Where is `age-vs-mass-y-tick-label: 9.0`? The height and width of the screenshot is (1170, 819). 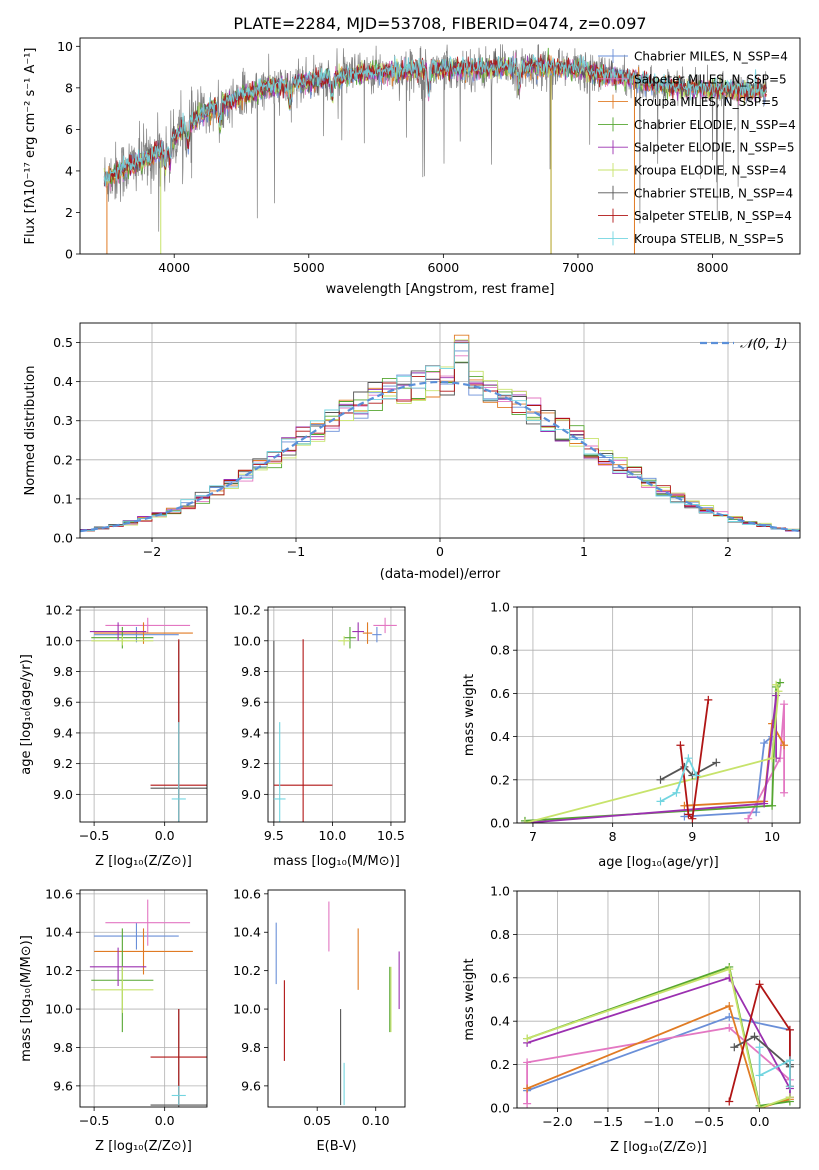
age-vs-mass-y-tick-label: 9.0 is located at coordinates (251, 794).